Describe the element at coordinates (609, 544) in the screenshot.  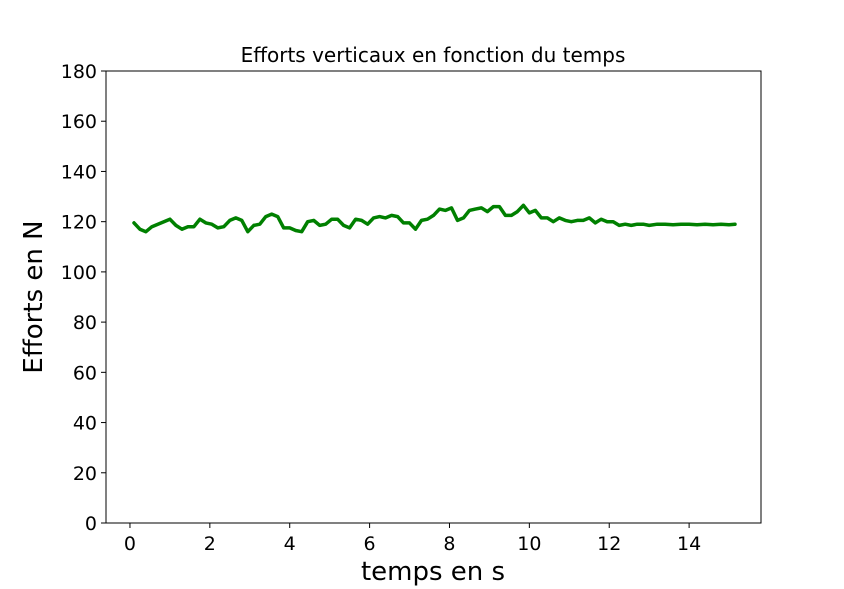
I see `x-tick-label: 12` at that location.